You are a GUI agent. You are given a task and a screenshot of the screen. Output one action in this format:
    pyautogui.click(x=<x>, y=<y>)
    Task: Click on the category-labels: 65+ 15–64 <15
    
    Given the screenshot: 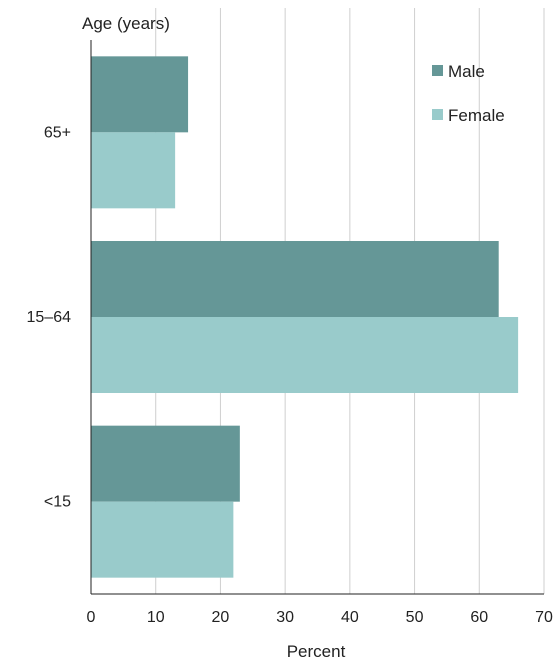 What is the action you would take?
    pyautogui.click(x=49, y=317)
    